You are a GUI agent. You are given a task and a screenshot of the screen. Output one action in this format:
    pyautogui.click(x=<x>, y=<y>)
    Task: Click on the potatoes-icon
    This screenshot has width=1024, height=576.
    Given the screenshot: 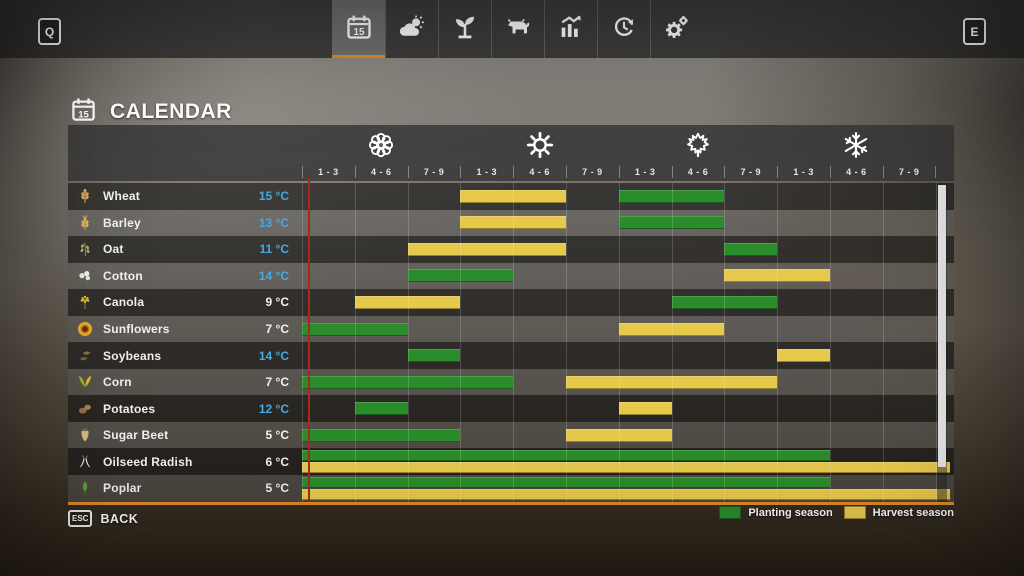 What is the action you would take?
    pyautogui.click(x=85, y=409)
    